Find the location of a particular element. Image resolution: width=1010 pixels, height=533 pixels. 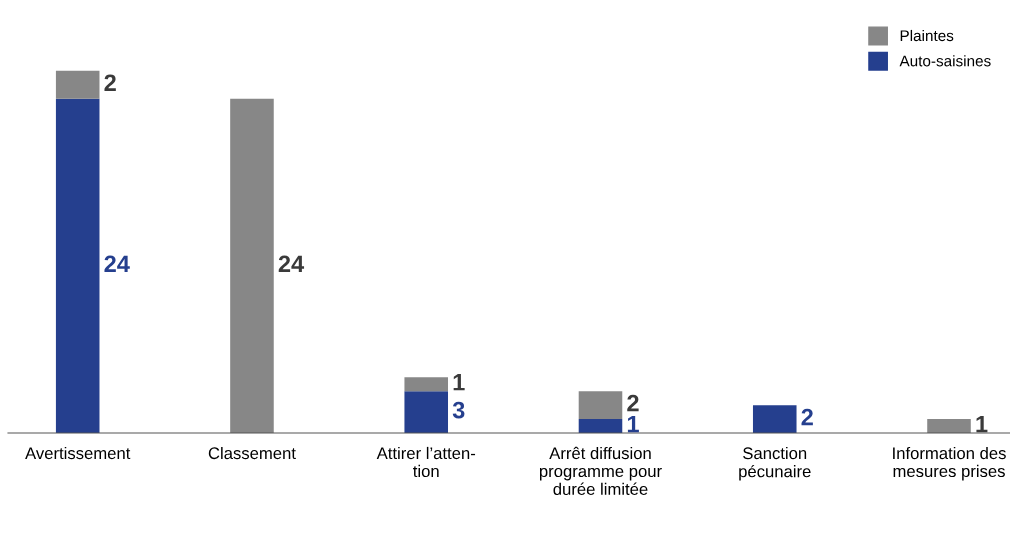

legend-label: Auto-saisines is located at coordinates (945, 61).